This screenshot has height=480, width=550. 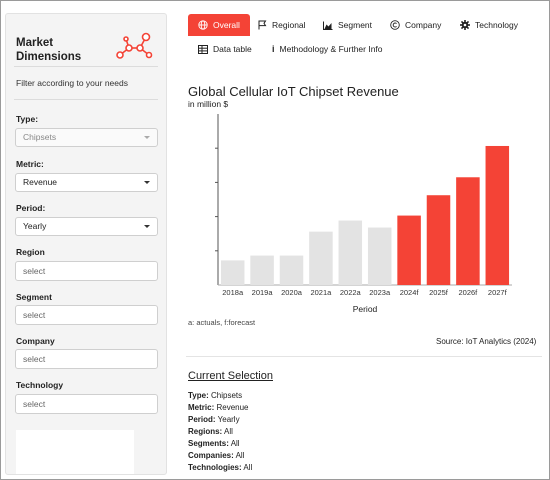 I want to click on selection-key: Companies:, so click(x=211, y=455).